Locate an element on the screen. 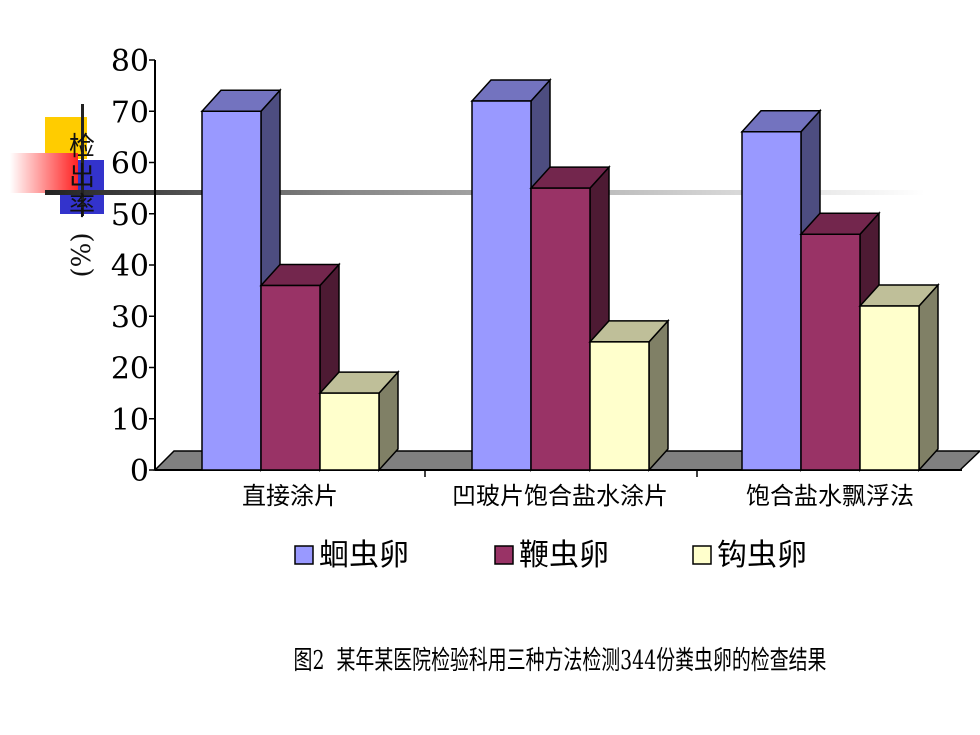 This screenshot has height=735, width=980. y-tick-label: 20 is located at coordinates (130, 369).